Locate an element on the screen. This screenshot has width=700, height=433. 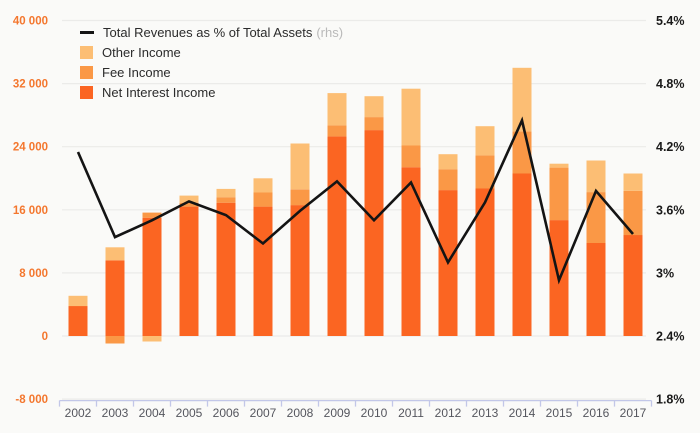
left-axis-tick-label: 32 000 is located at coordinates (30, 85).